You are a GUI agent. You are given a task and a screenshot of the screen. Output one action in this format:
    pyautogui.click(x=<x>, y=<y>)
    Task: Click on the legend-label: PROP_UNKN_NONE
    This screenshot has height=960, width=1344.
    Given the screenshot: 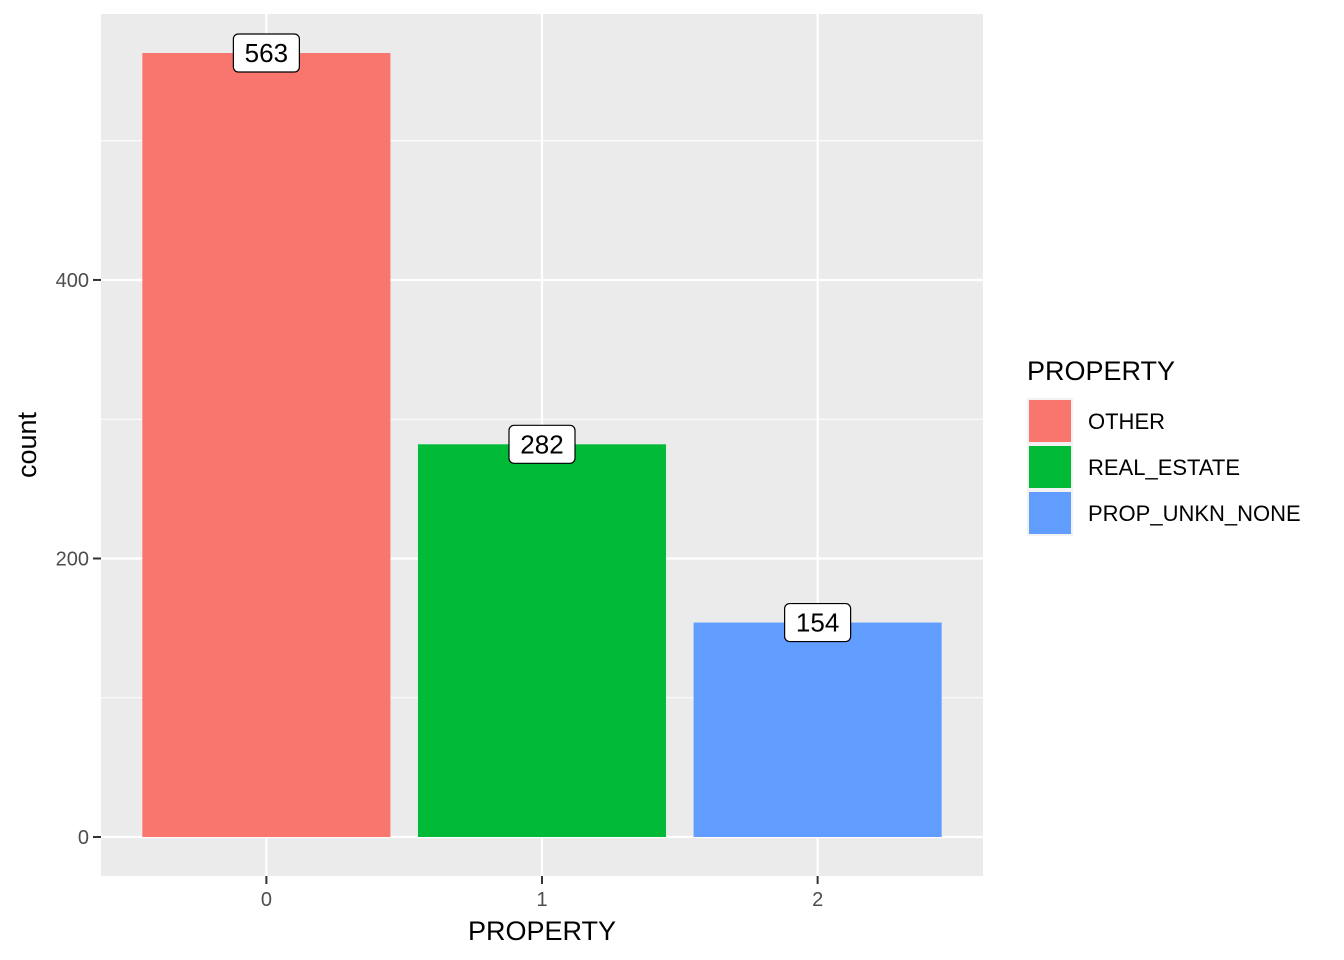 What is the action you would take?
    pyautogui.click(x=1194, y=513)
    